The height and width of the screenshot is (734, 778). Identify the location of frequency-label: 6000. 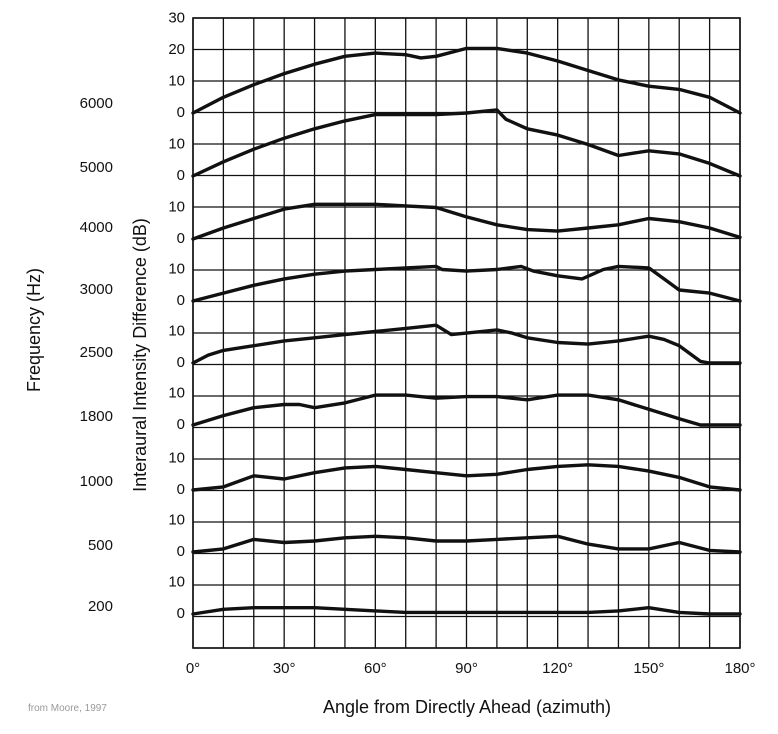
(96, 103).